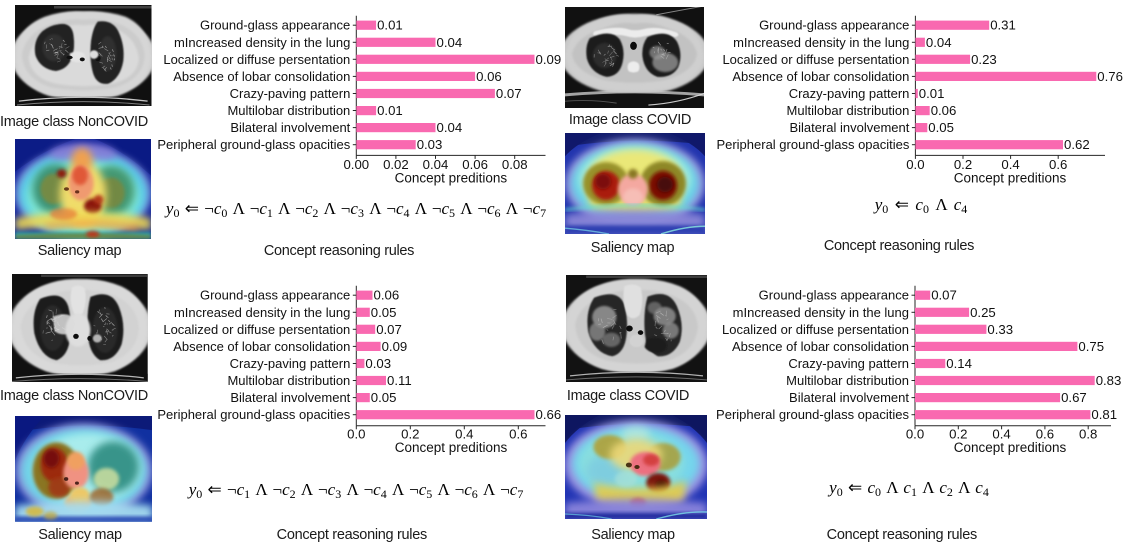 This screenshot has width=1125, height=546. What do you see at coordinates (1104, 414) in the screenshot?
I see `svg-text: 0.81` at bounding box center [1104, 414].